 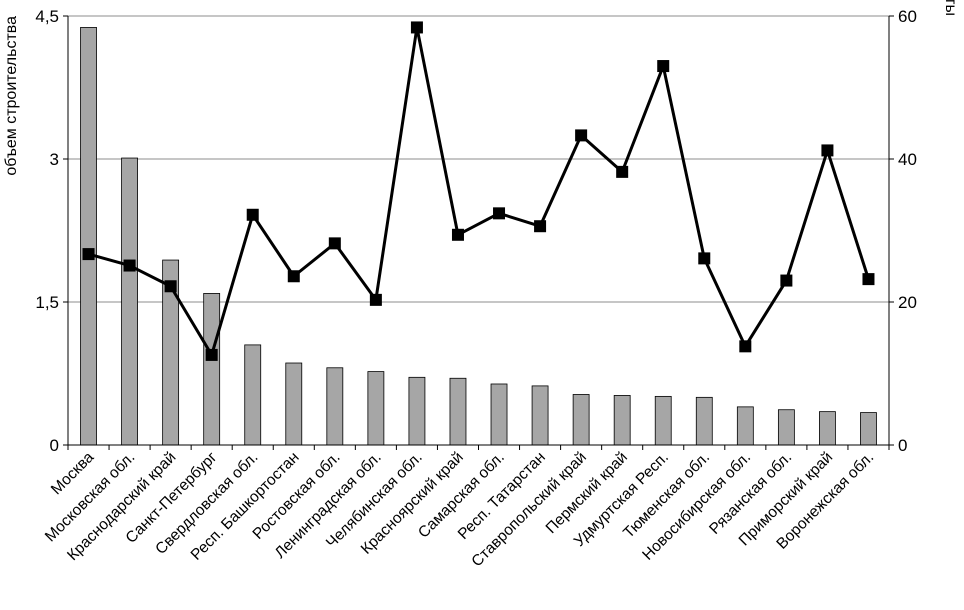 What do you see at coordinates (54, 445) in the screenshot?
I see `left-tick-label: 0` at bounding box center [54, 445].